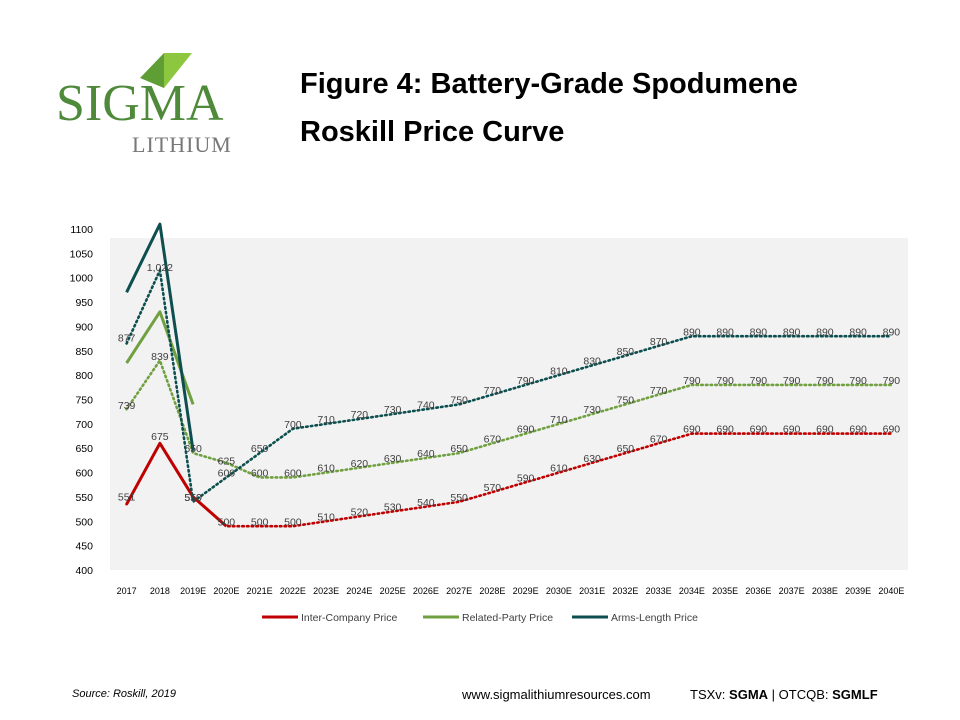 Image resolution: width=960 pixels, height=720 pixels. Describe the element at coordinates (858, 591) in the screenshot. I see `x-tick-label: 2039E` at that location.